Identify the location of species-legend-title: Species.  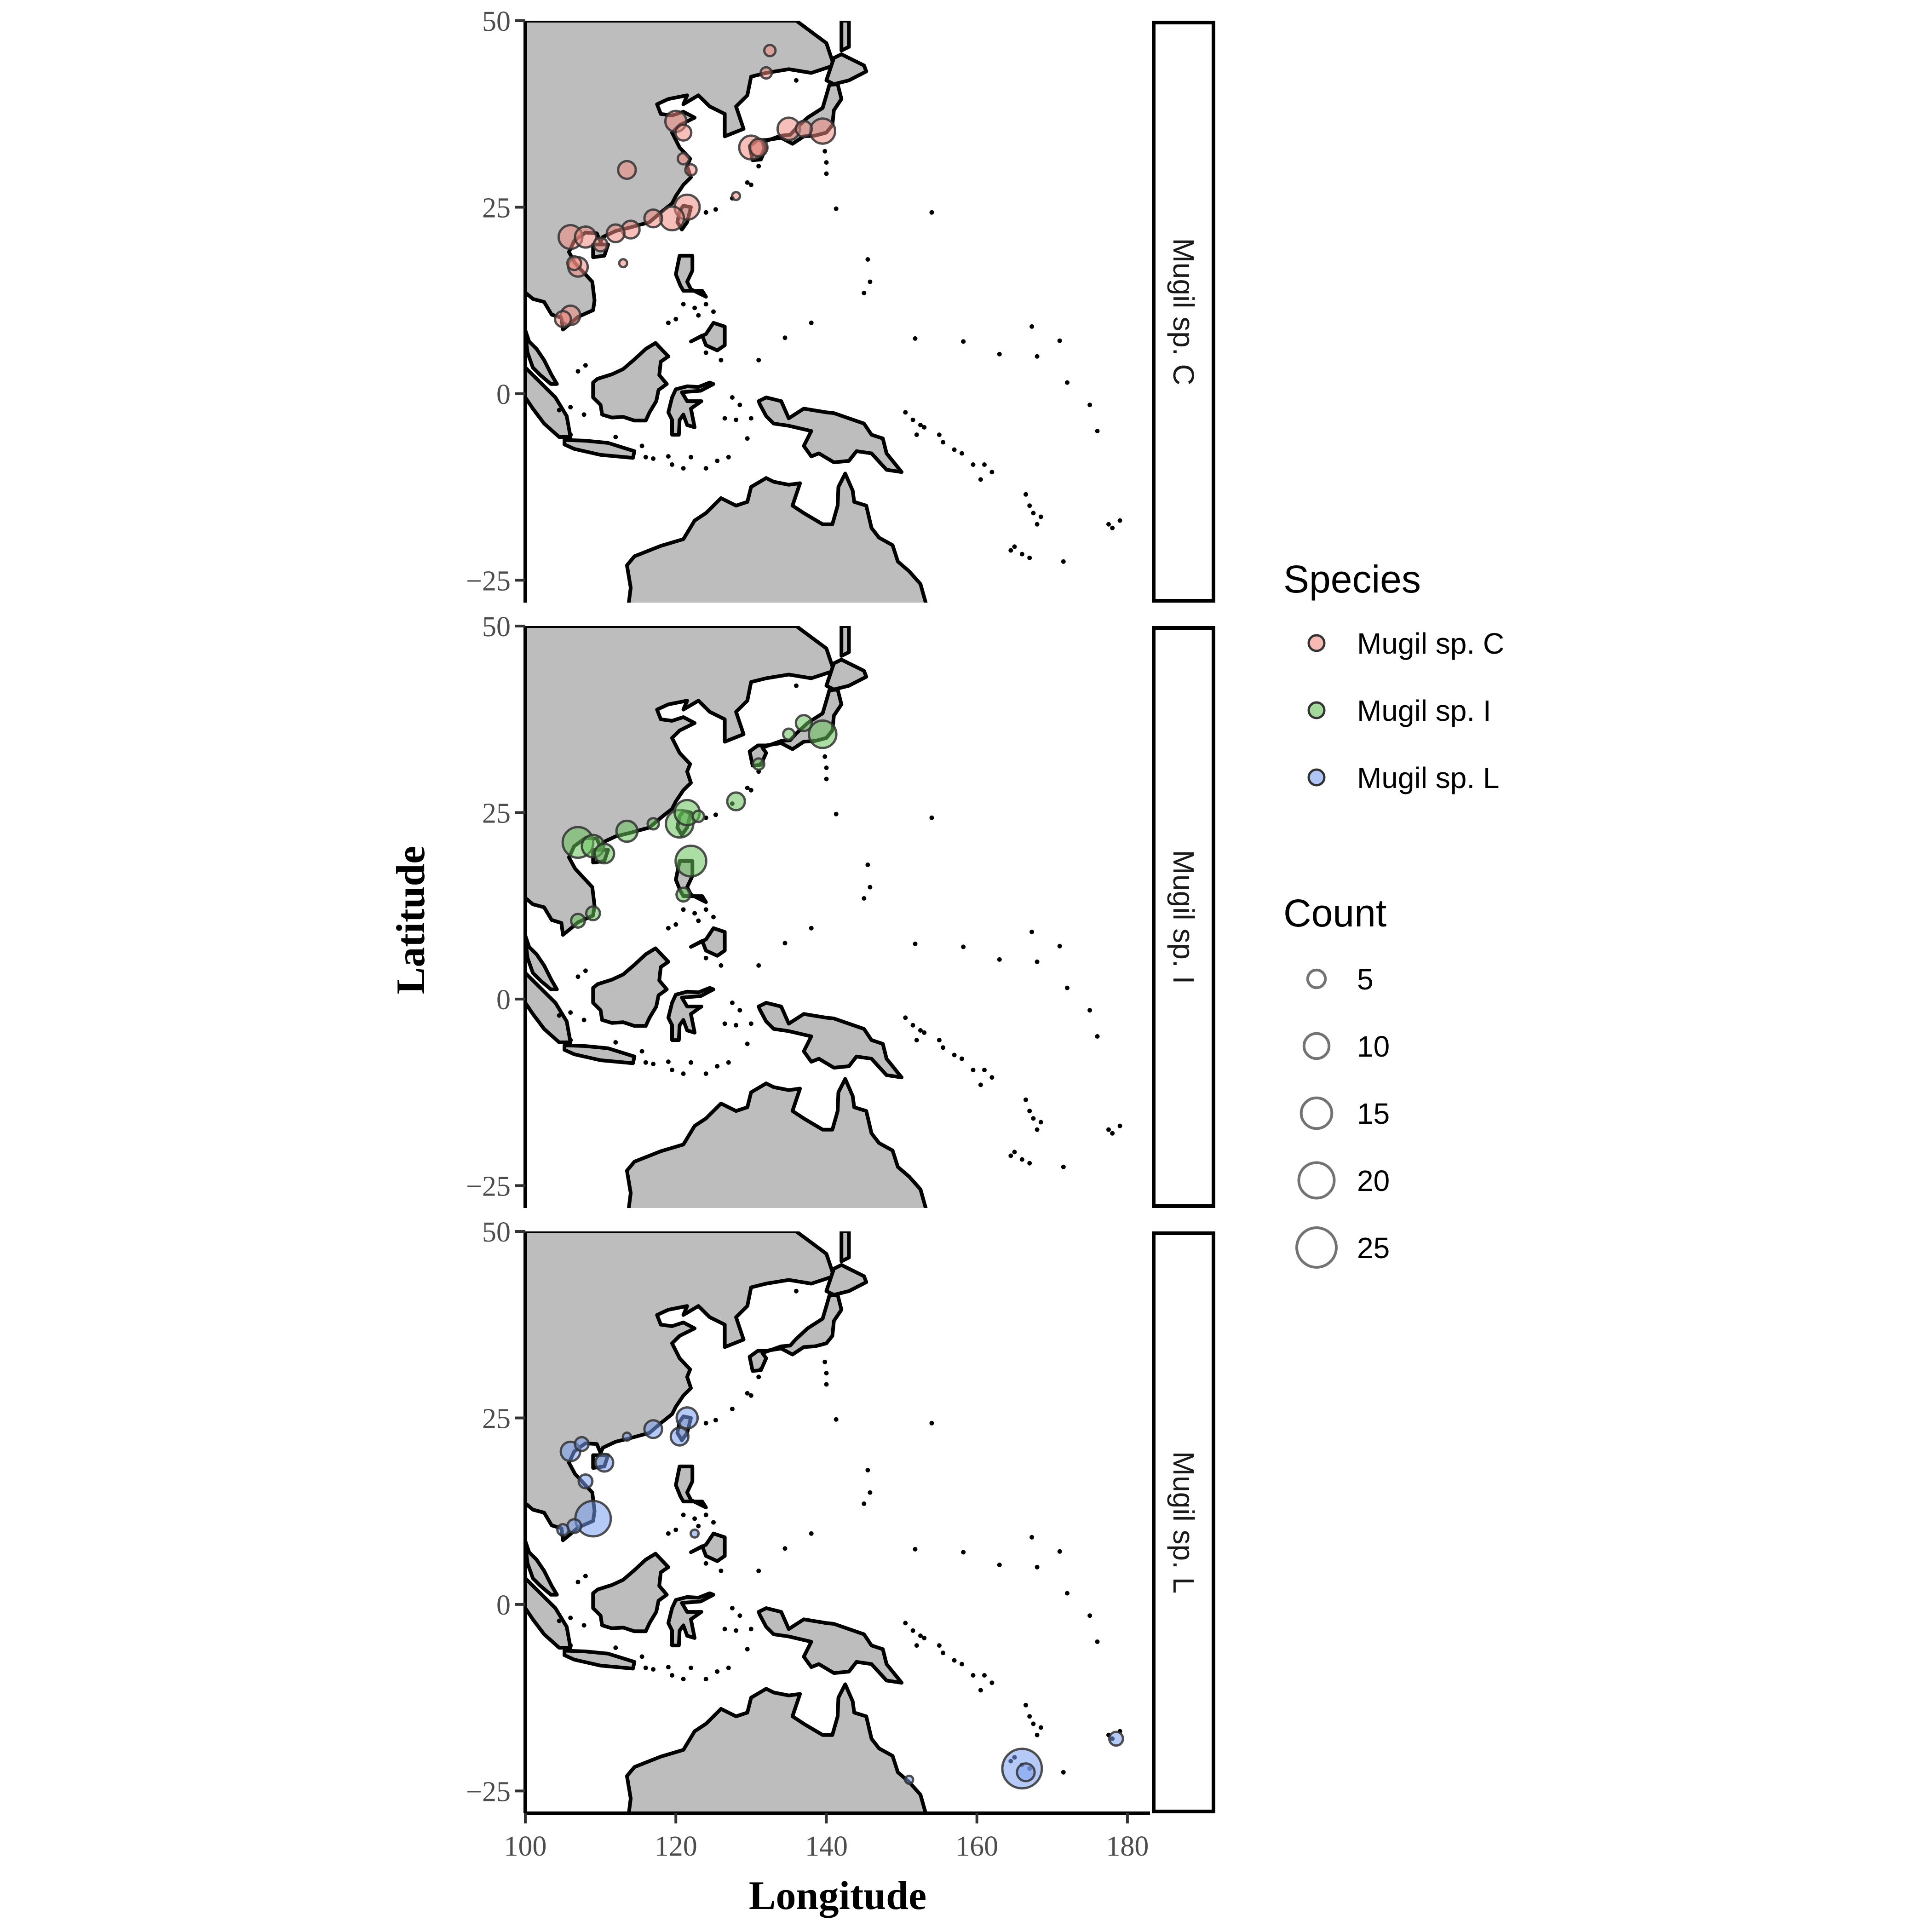
(1352, 579).